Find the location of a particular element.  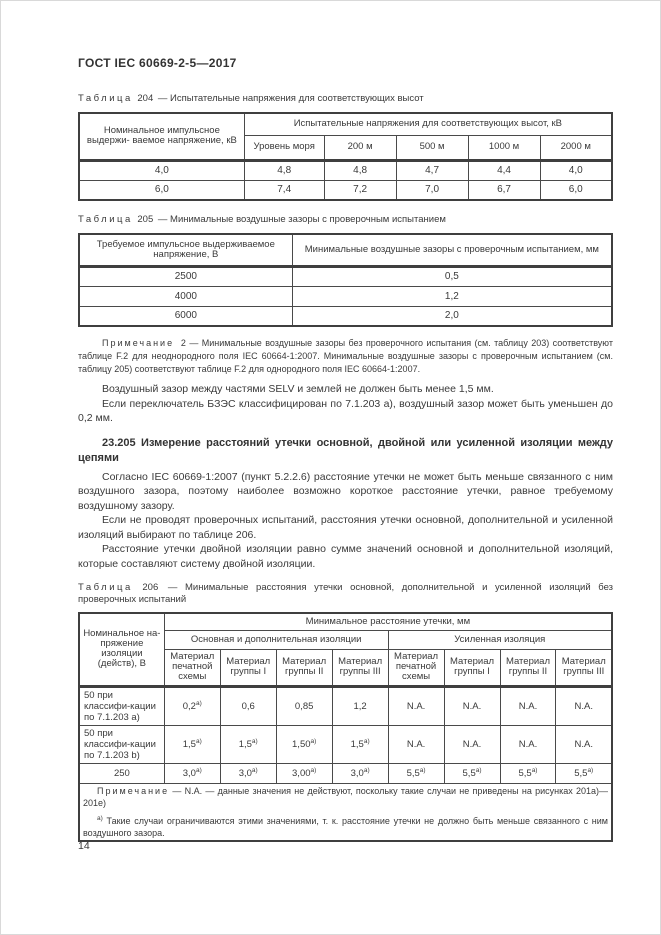

table-cell: 0,6 is located at coordinates (248, 705).